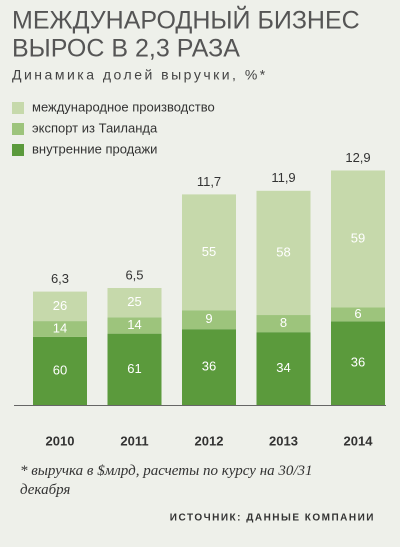 The width and height of the screenshot is (400, 547). I want to click on x-tick-label: 2012, so click(209, 440).